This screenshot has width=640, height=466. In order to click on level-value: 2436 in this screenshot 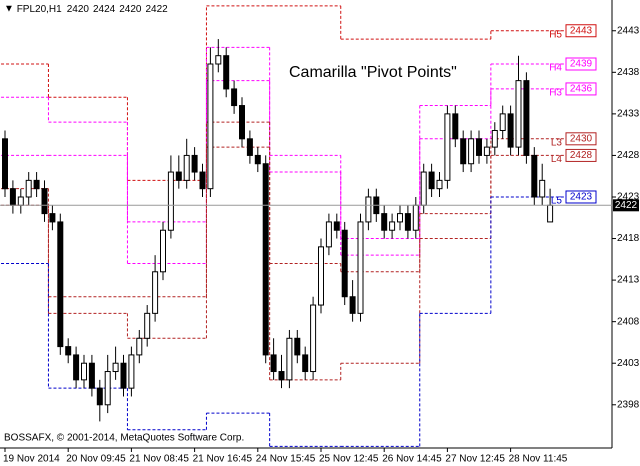, I will do `click(581, 89)`.